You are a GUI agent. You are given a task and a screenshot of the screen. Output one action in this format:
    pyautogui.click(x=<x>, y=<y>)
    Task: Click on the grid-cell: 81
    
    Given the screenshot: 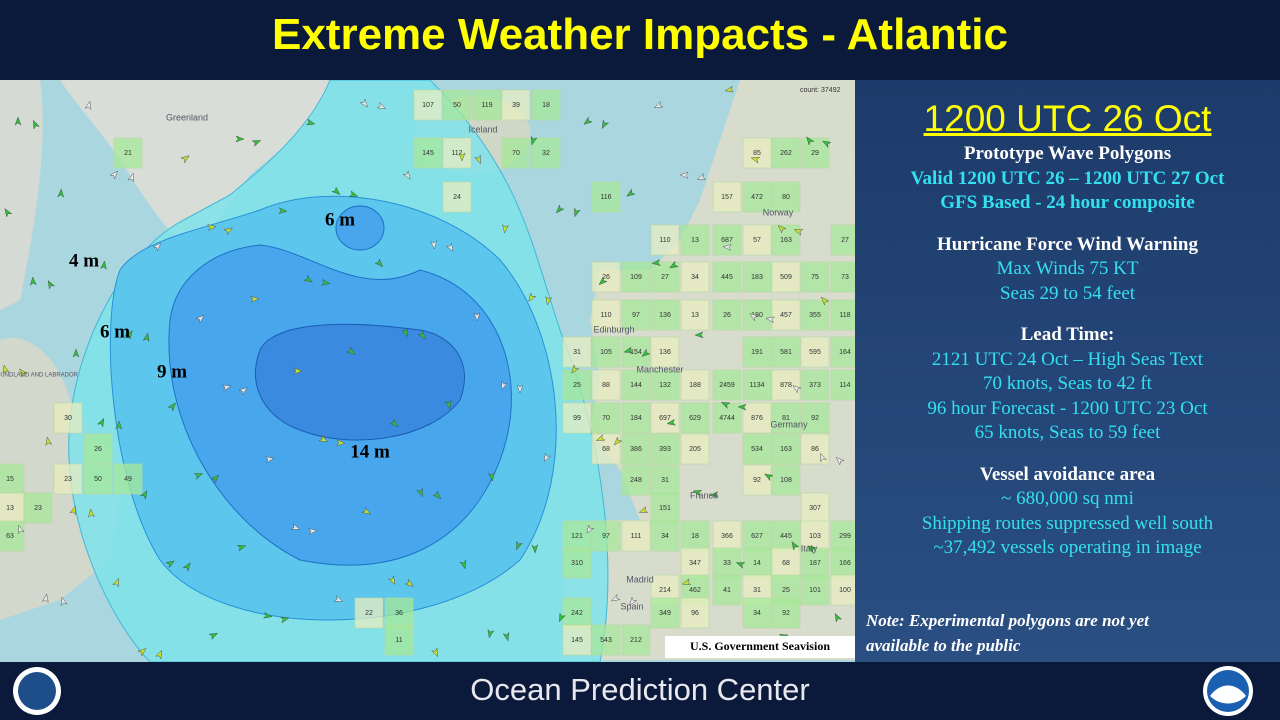 What is the action you would take?
    pyautogui.click(x=786, y=418)
    